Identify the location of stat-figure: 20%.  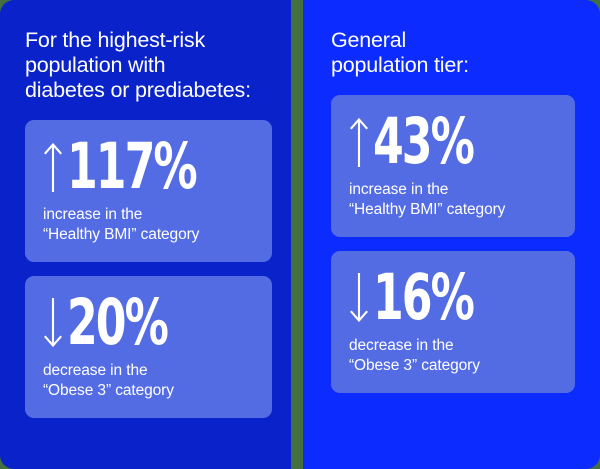
(148, 322).